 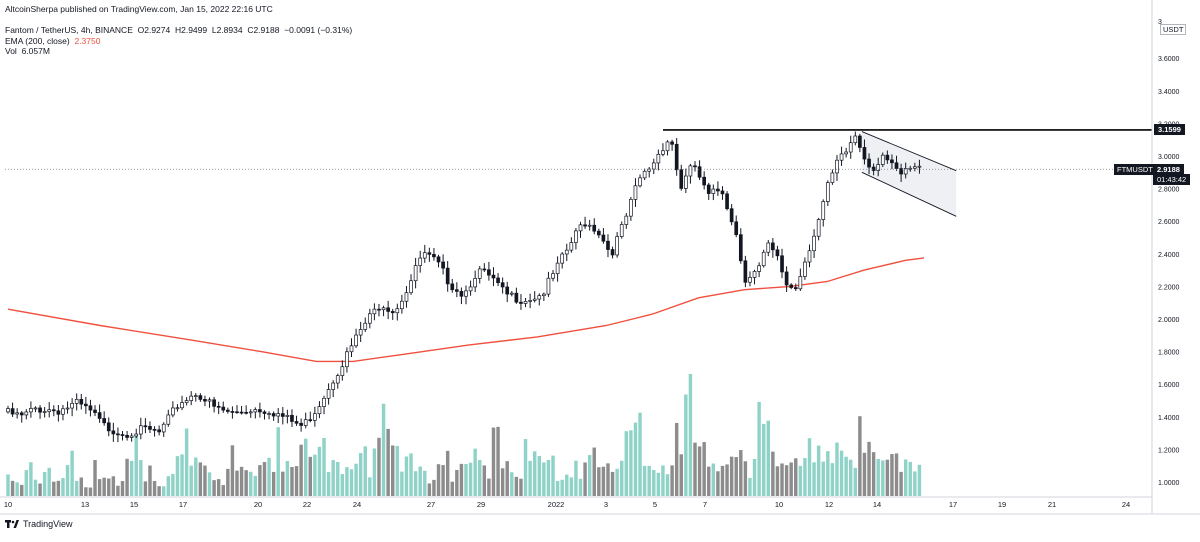 What do you see at coordinates (229, 30) in the screenshot?
I see `ohlc-l: 2.8934` at bounding box center [229, 30].